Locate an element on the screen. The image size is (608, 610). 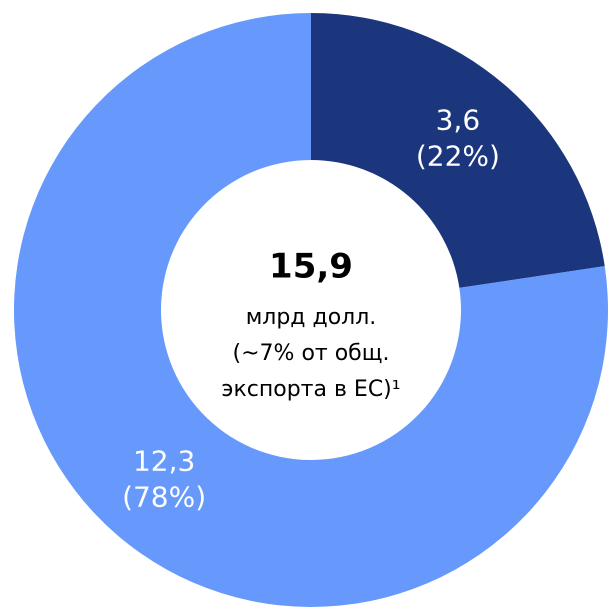
value-label: 3,6 is located at coordinates (458, 120).